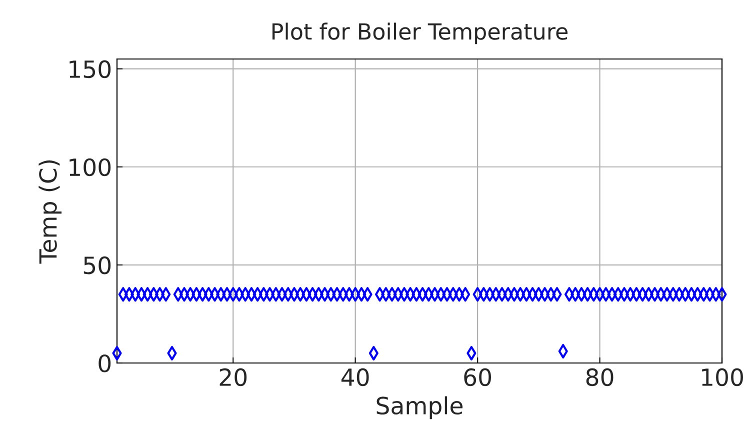  I want to click on x-tick-label: 20, so click(233, 377).